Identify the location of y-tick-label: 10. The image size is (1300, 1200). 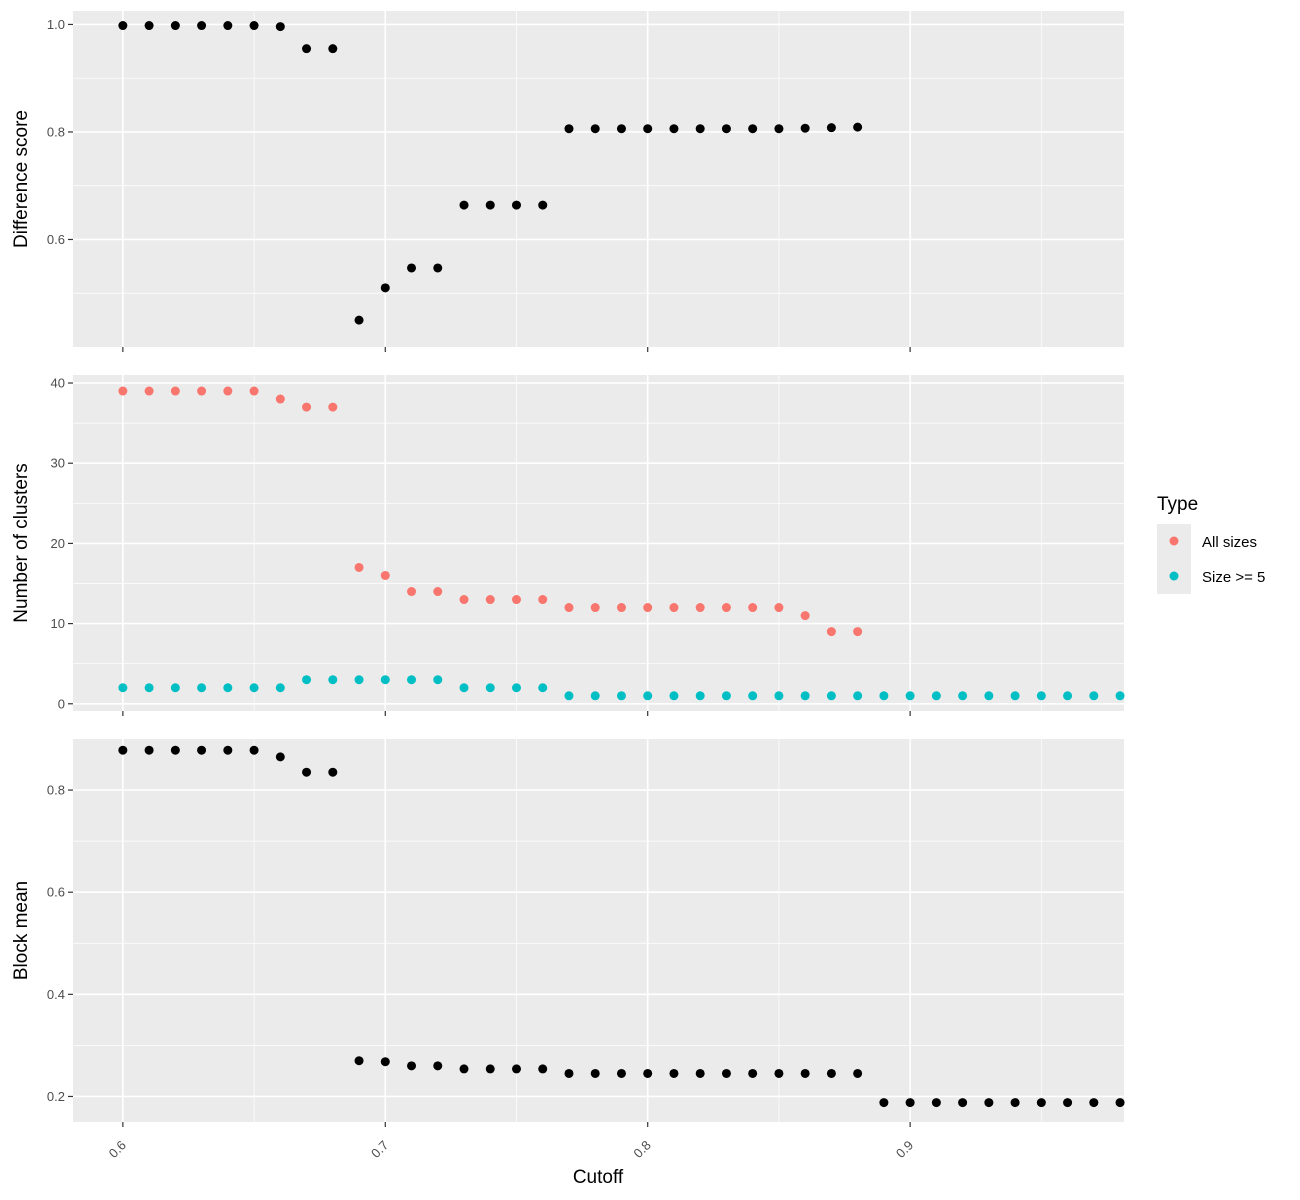
(58, 623).